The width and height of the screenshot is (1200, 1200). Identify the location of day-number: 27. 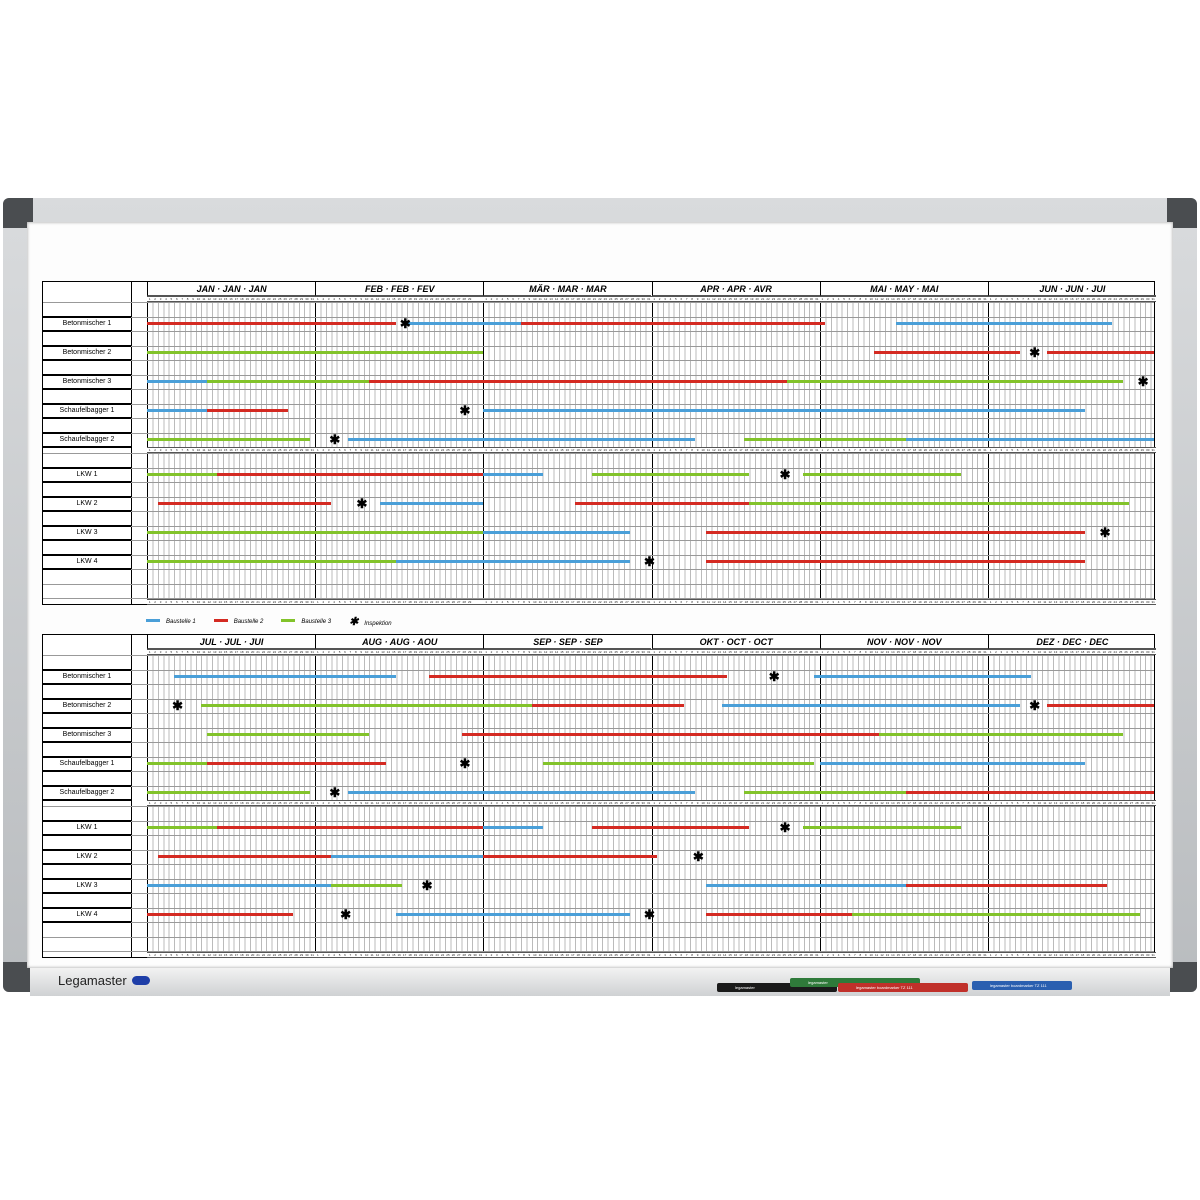
(459, 450).